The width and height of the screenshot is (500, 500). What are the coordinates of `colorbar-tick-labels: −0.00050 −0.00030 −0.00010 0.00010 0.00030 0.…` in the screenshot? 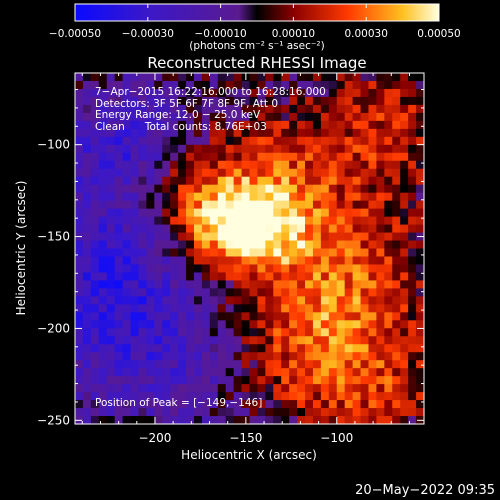 It's located at (255, 34).